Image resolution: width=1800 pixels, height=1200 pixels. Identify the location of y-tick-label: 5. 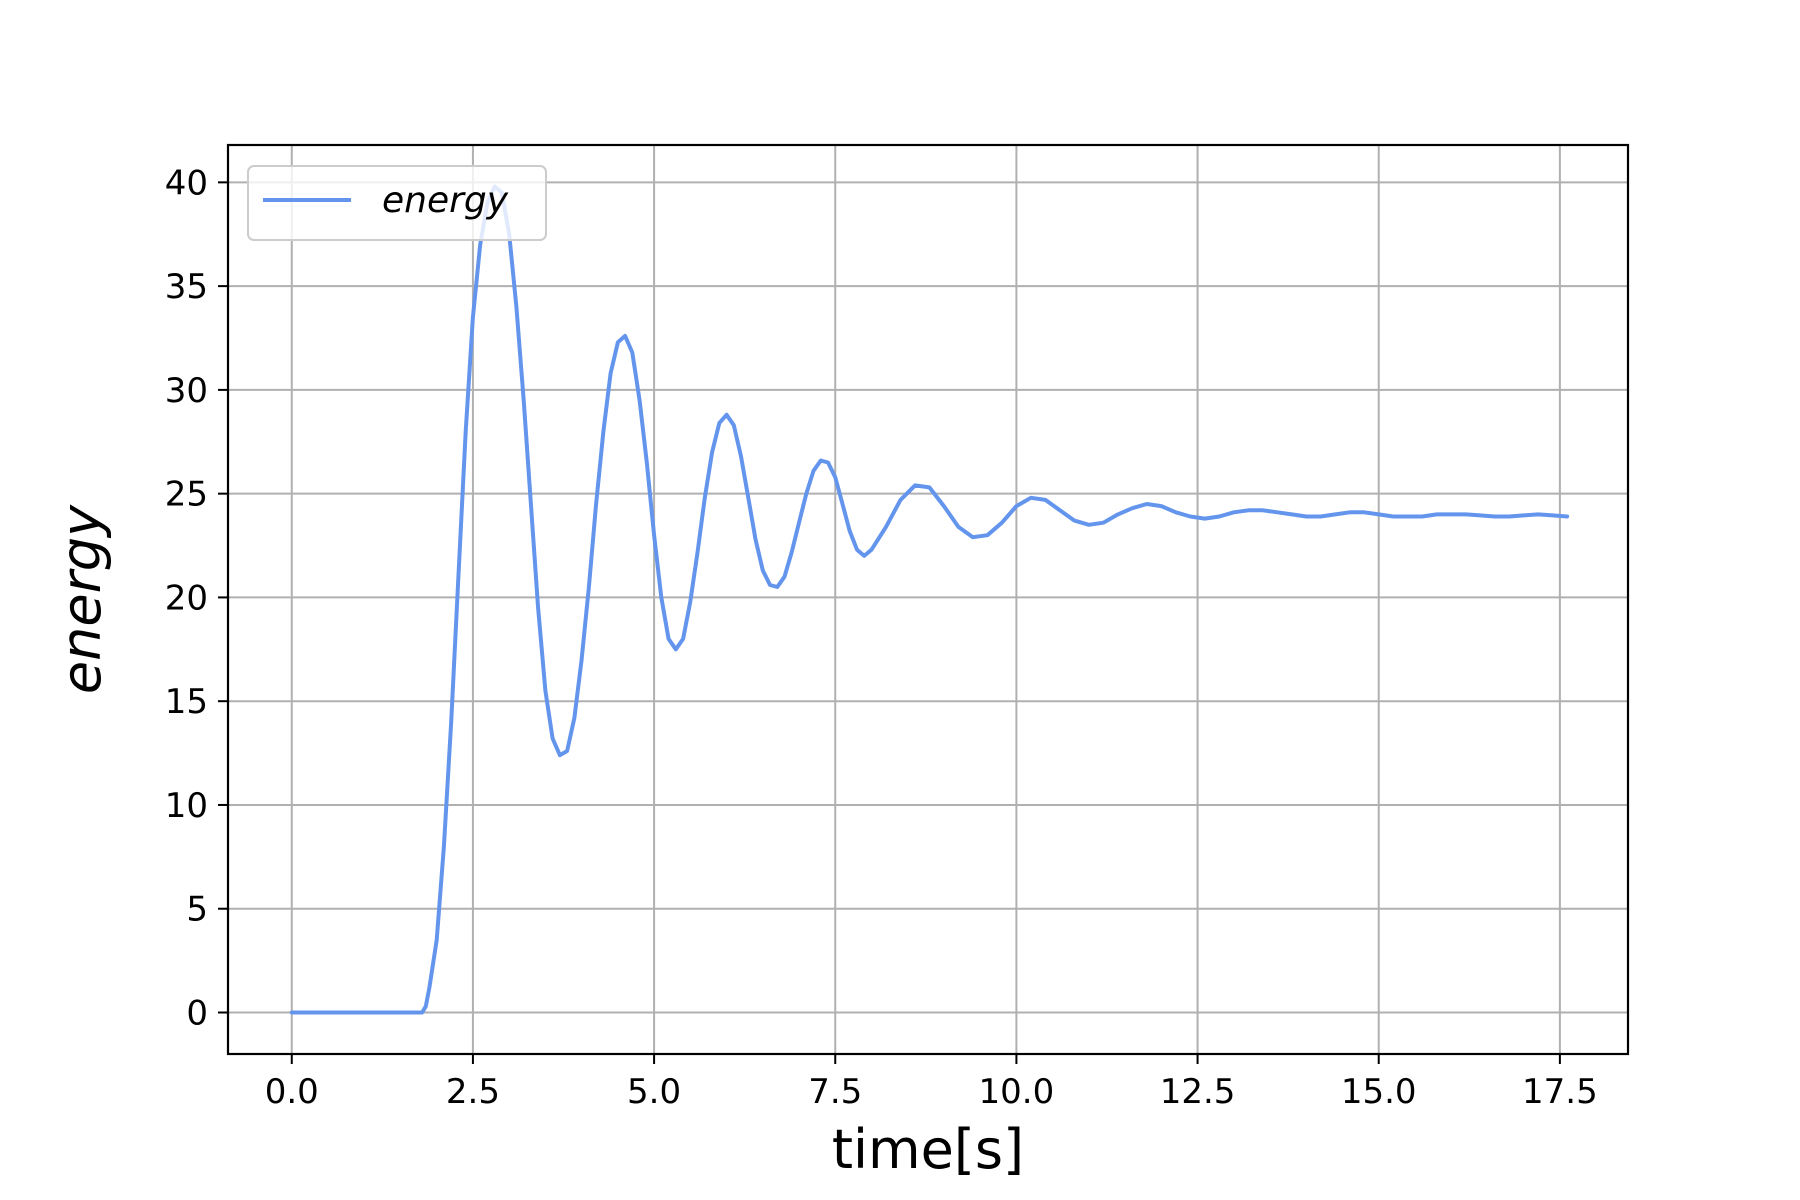
(197, 910).